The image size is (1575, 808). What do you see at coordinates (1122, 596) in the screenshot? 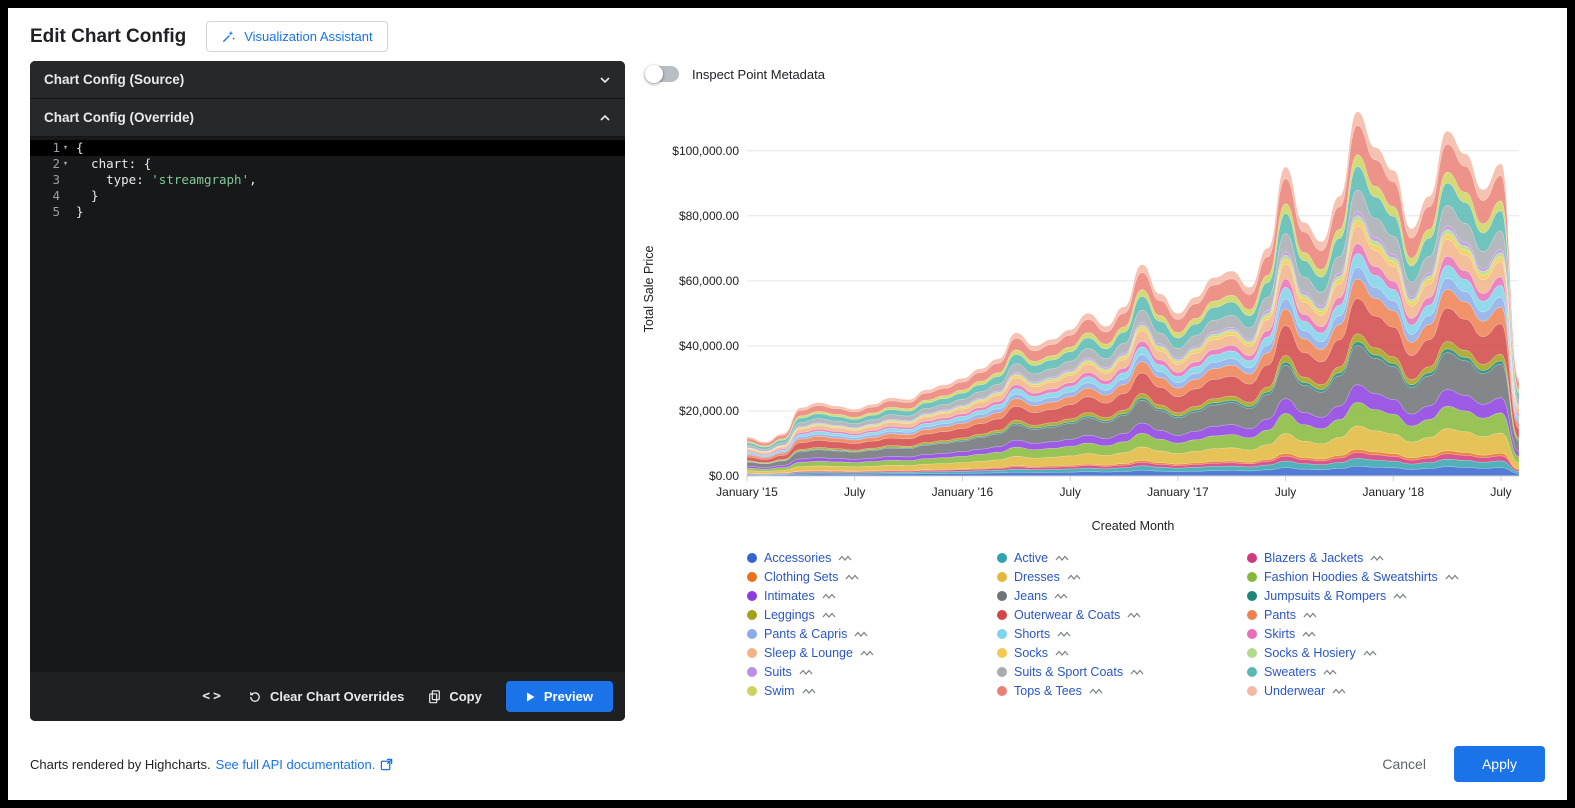
I see `legend-item: Jeans` at bounding box center [1122, 596].